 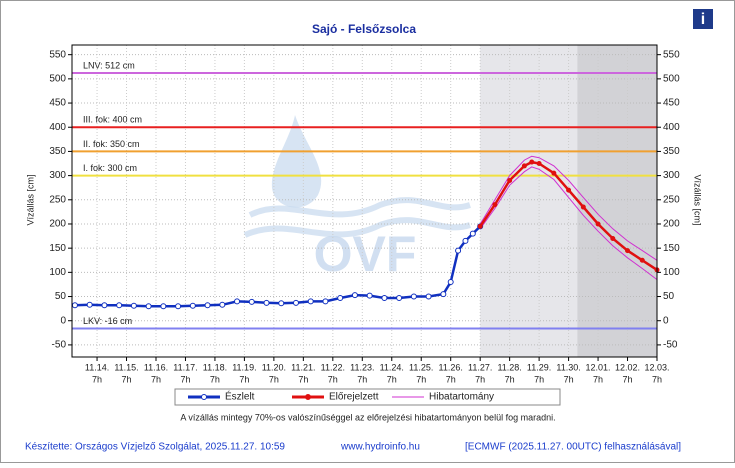 I want to click on footer-link: www.hydroinfo.hu, so click(x=380, y=447).